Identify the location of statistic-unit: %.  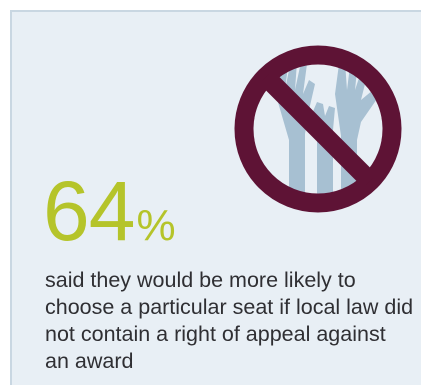
(156, 225).